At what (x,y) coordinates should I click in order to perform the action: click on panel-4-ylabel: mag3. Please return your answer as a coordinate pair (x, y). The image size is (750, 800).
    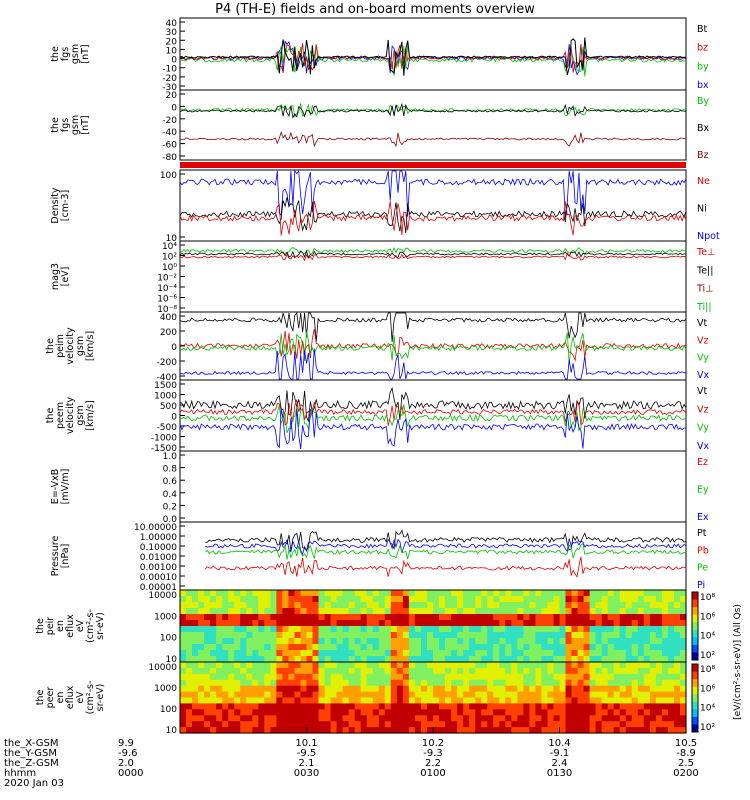
    Looking at the image, I should click on (55, 276).